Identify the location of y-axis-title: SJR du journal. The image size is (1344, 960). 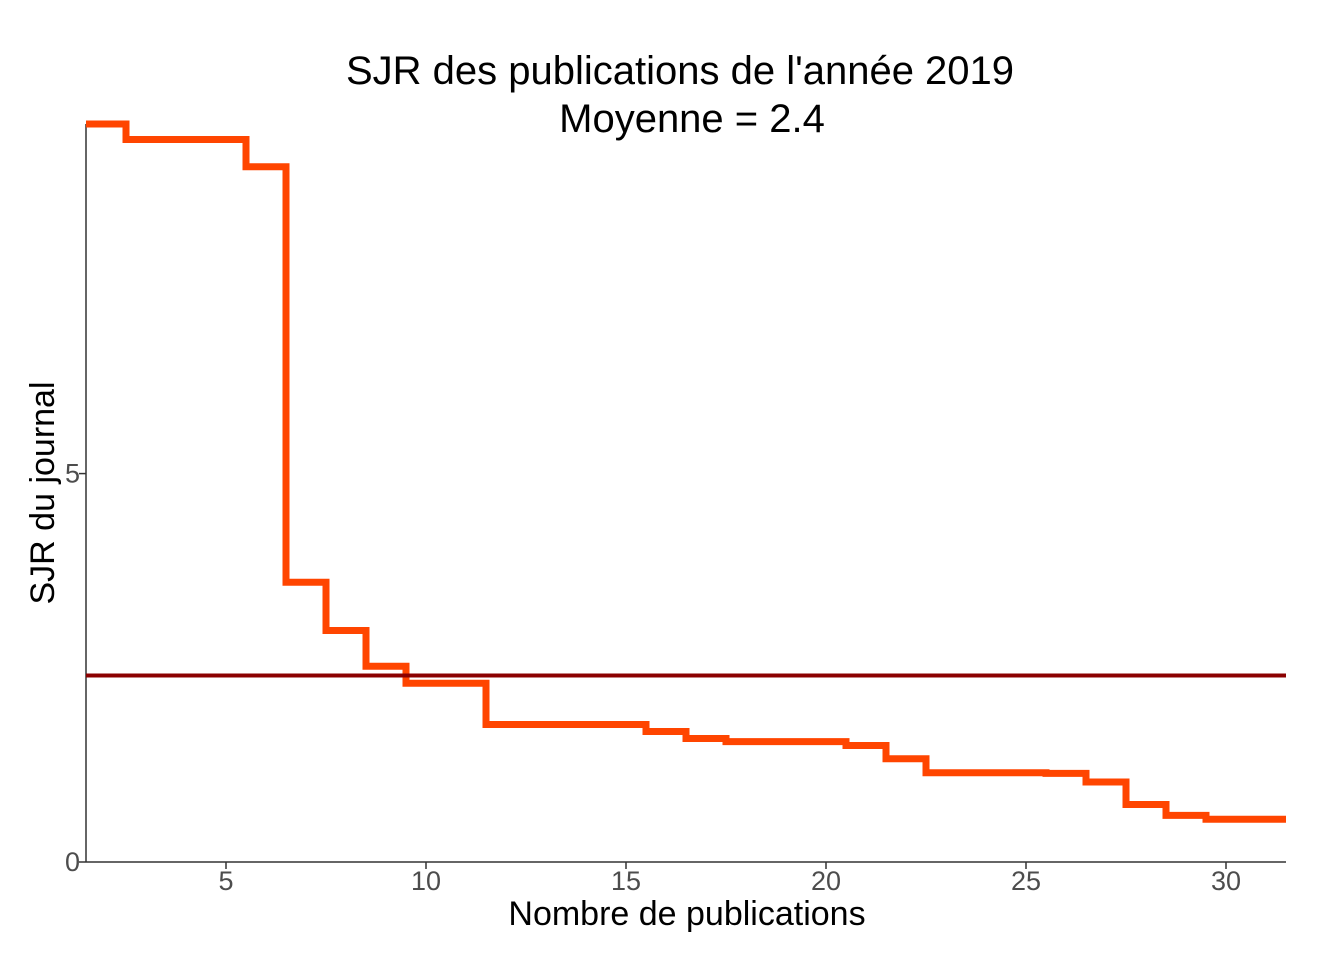
(43, 492).